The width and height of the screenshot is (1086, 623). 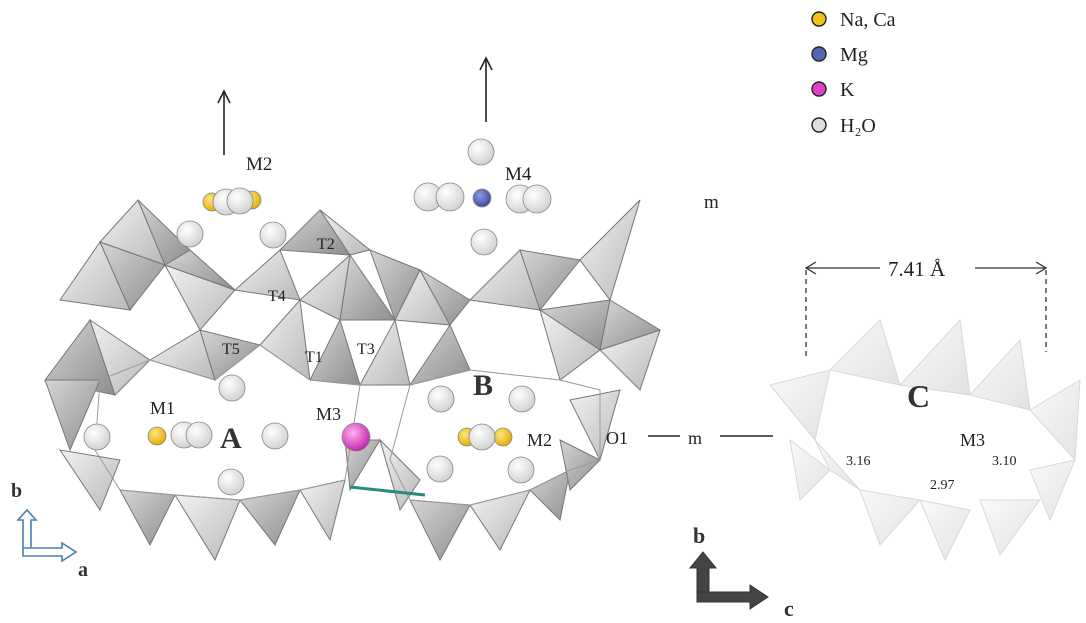 What do you see at coordinates (925, 440) in the screenshot?
I see `channel-c-structure` at bounding box center [925, 440].